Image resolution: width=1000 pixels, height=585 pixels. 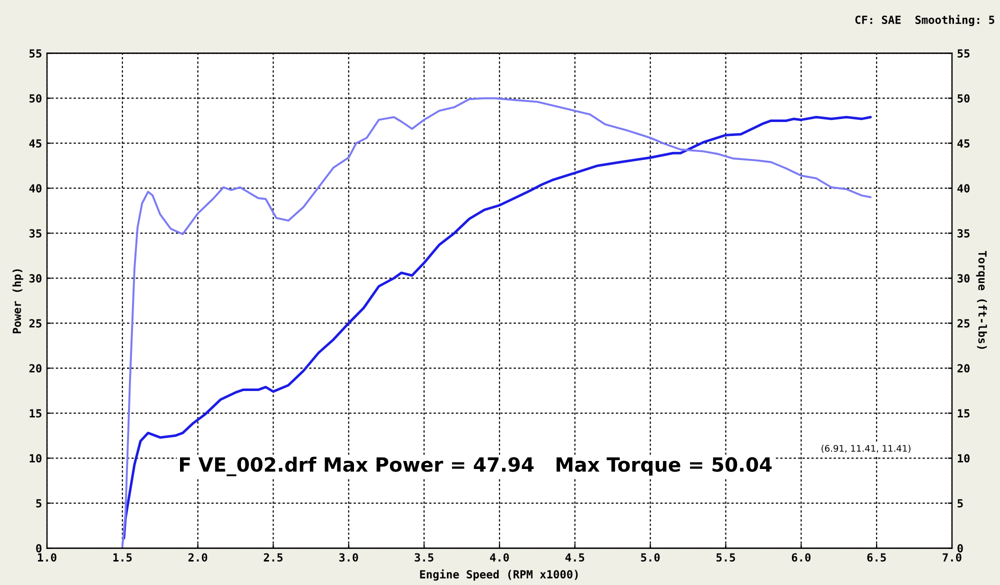 I want to click on x-tick-label: 3.5, so click(x=424, y=557).